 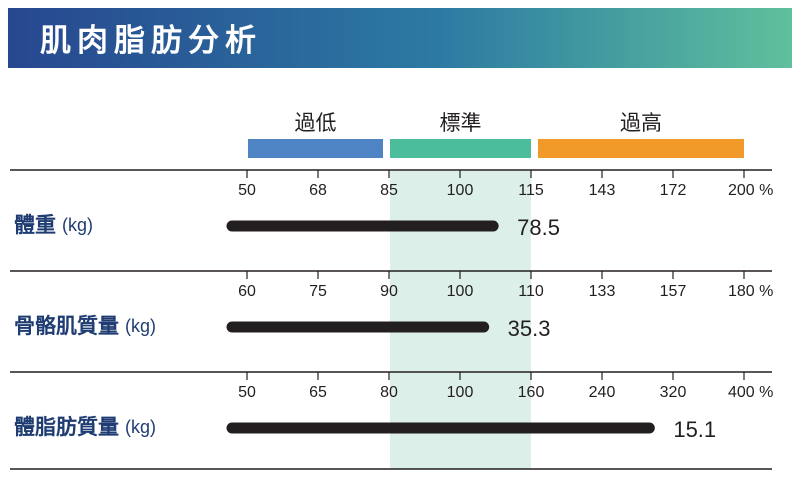 What do you see at coordinates (247, 291) in the screenshot?
I see `tick-label: 60` at bounding box center [247, 291].